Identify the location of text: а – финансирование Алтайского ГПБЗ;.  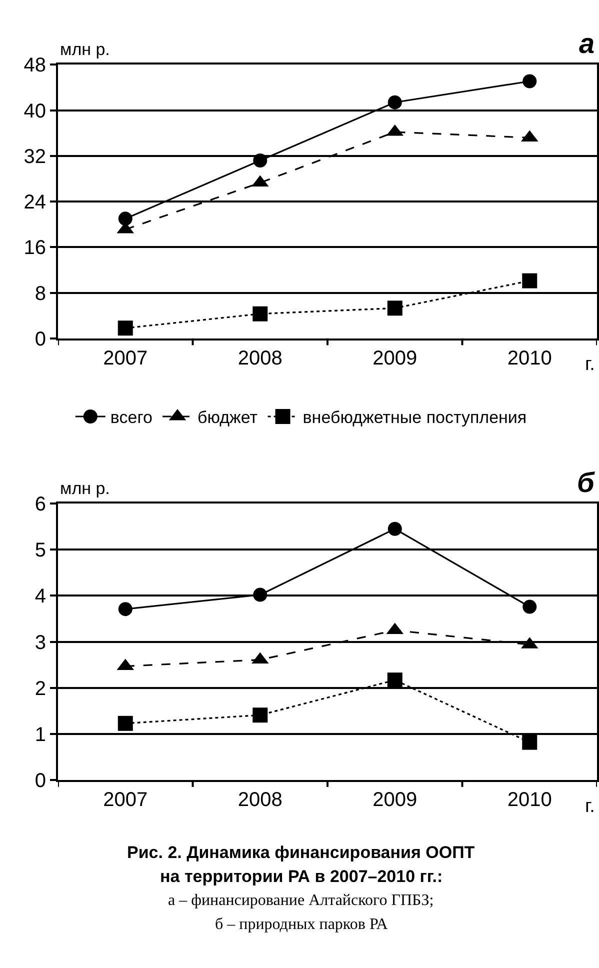
(301, 900).